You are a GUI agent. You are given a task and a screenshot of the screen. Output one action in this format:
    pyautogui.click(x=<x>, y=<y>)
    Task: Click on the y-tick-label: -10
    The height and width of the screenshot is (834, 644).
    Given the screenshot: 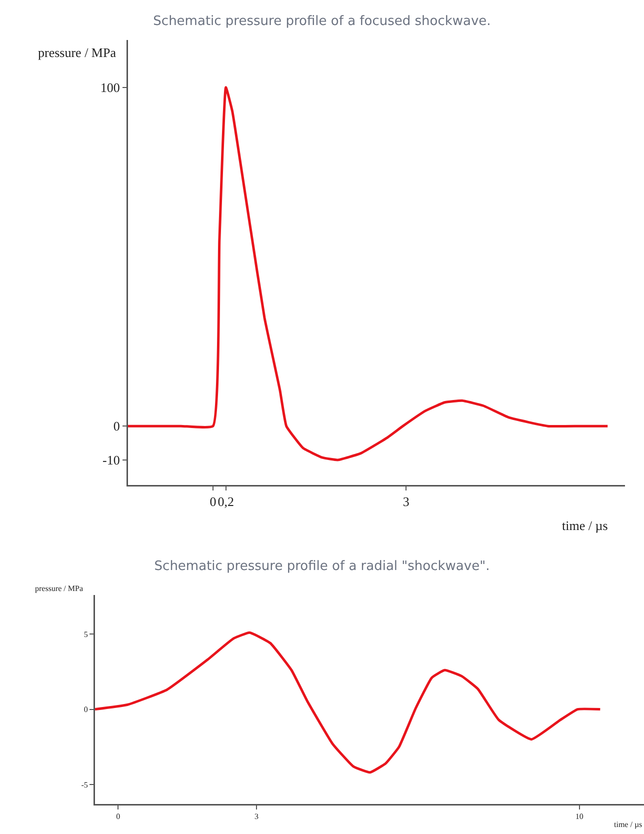 What is the action you would take?
    pyautogui.click(x=111, y=460)
    